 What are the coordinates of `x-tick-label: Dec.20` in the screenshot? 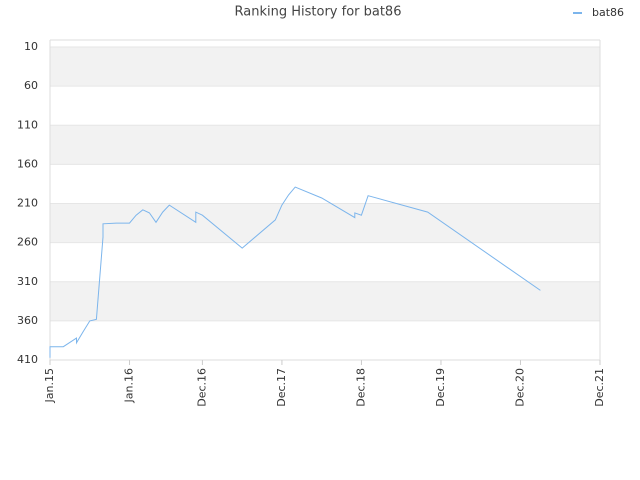 It's located at (519, 387).